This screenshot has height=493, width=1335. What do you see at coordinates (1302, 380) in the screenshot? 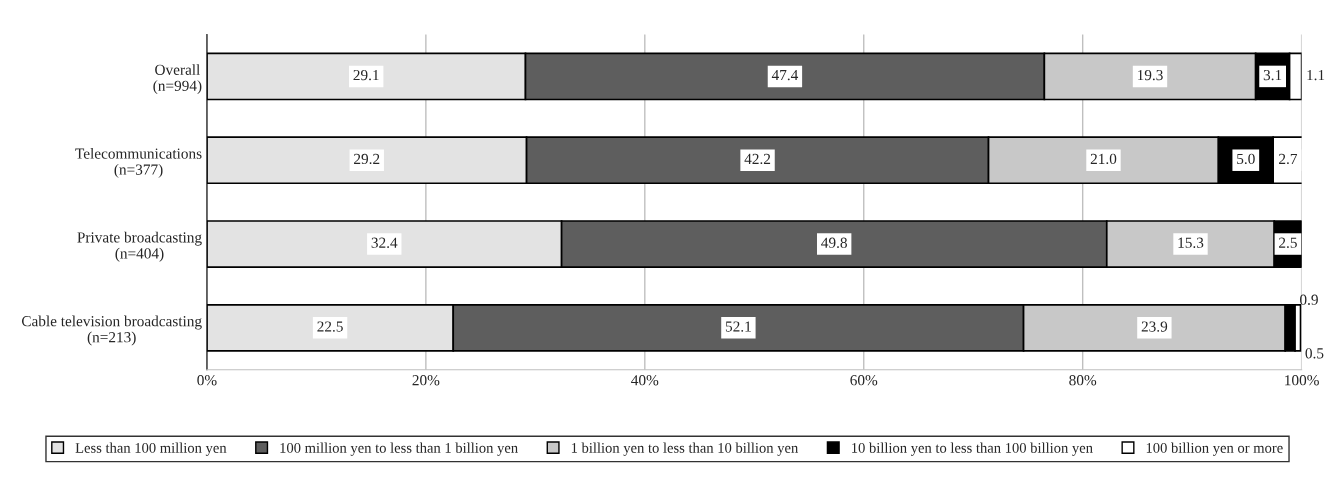
I see `x-tick-label: 100%` at bounding box center [1302, 380].